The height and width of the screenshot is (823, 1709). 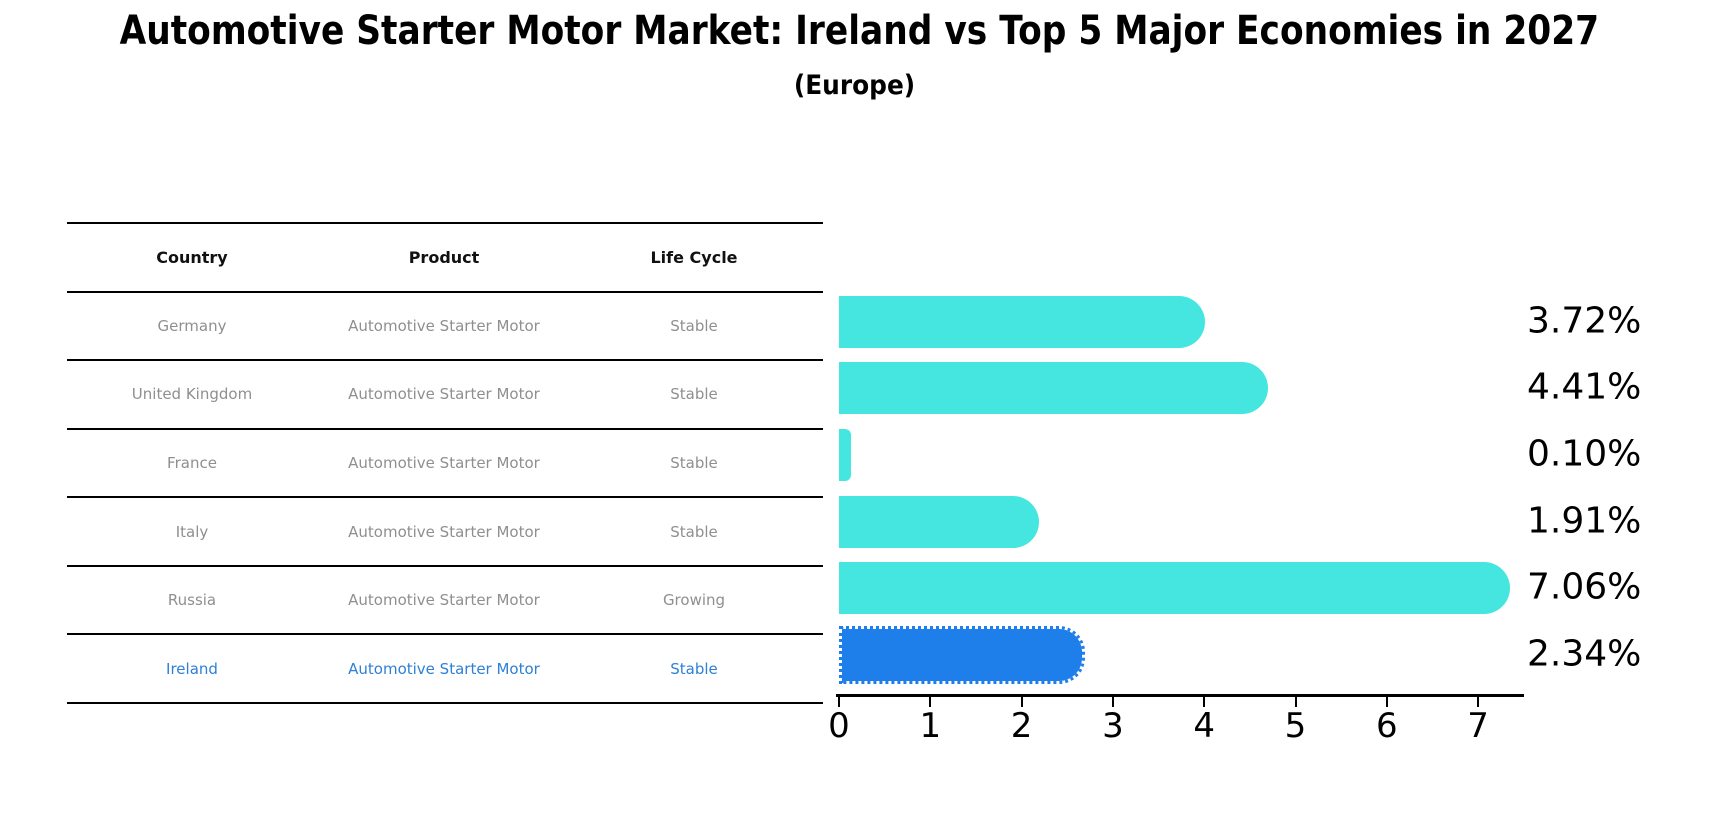 I want to click on value-label-united-kingdom: 4.41%, so click(x=1584, y=388).